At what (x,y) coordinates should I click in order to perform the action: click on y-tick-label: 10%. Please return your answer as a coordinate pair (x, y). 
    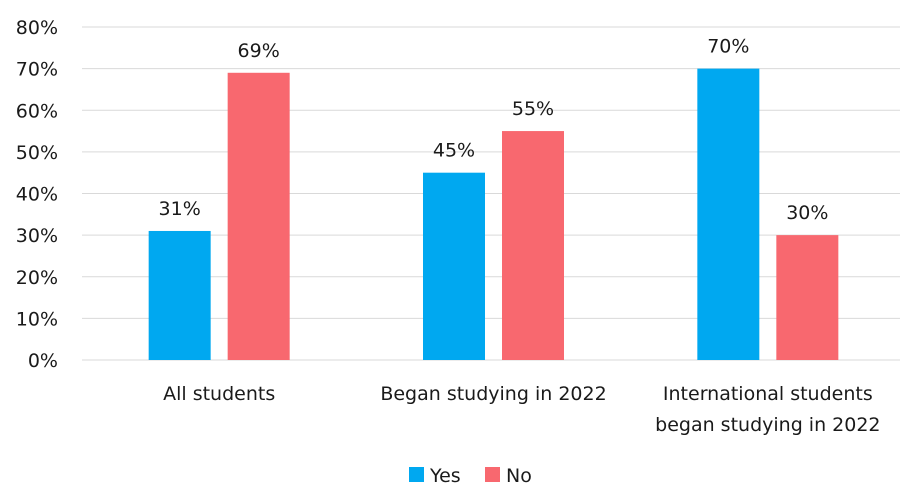
    Looking at the image, I should click on (37, 319).